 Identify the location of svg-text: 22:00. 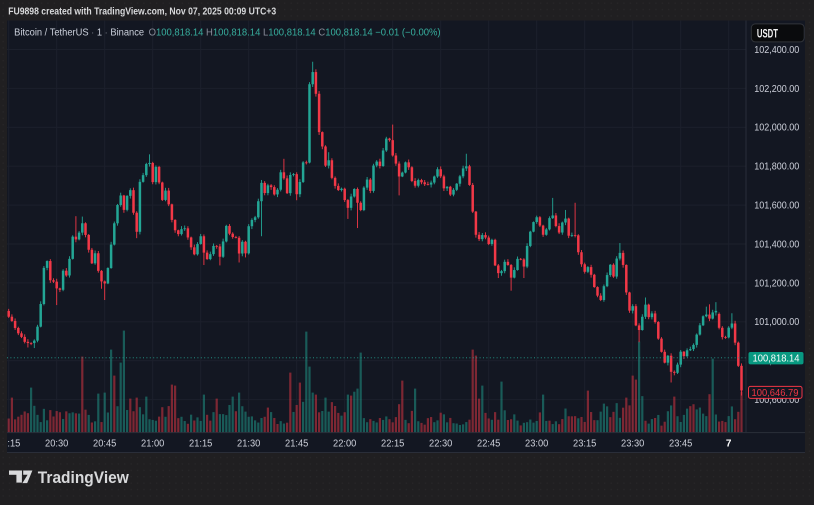
(345, 443).